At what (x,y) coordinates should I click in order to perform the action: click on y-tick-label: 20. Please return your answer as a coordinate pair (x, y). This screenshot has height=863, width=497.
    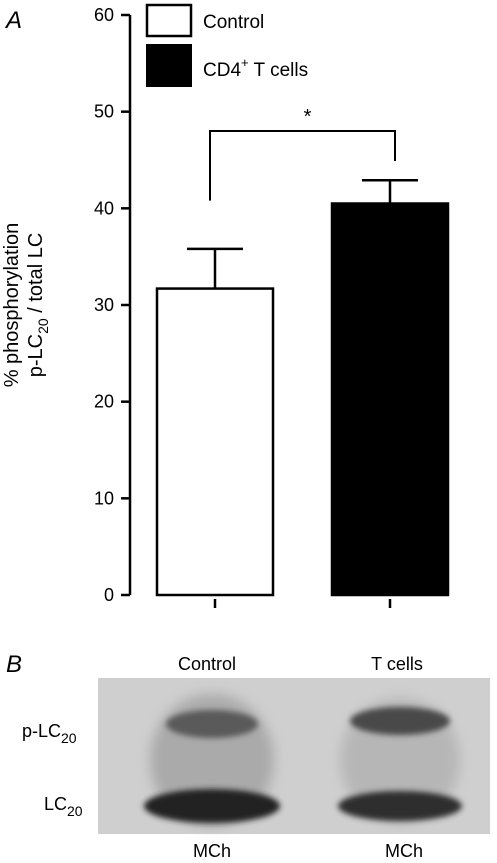
    Looking at the image, I should click on (104, 402).